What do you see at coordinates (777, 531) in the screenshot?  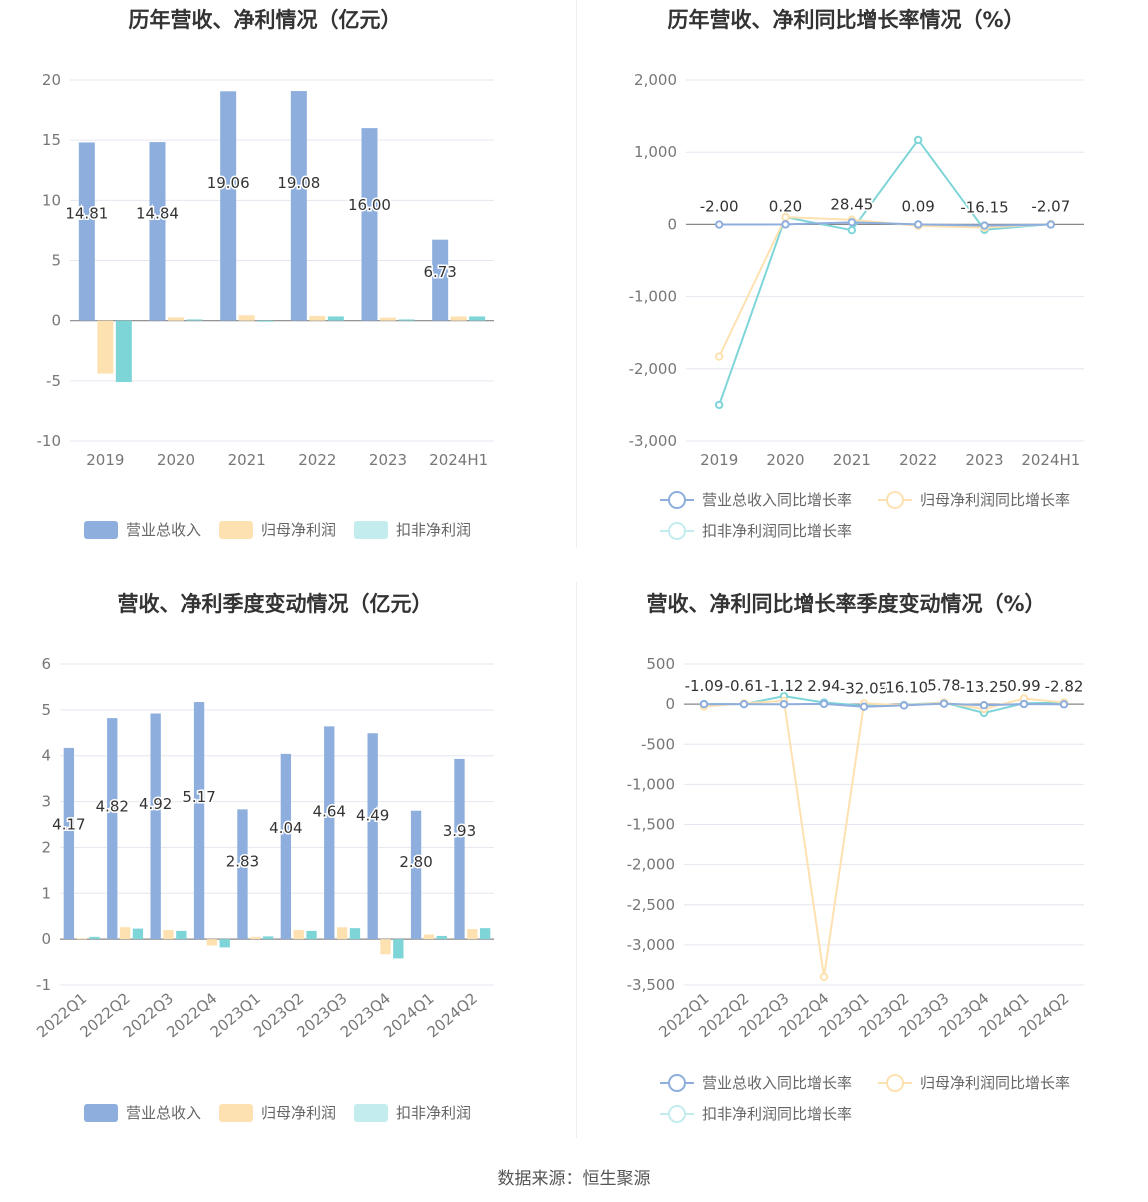 I see `legend-label: 扣非净利润同比增长率` at bounding box center [777, 531].